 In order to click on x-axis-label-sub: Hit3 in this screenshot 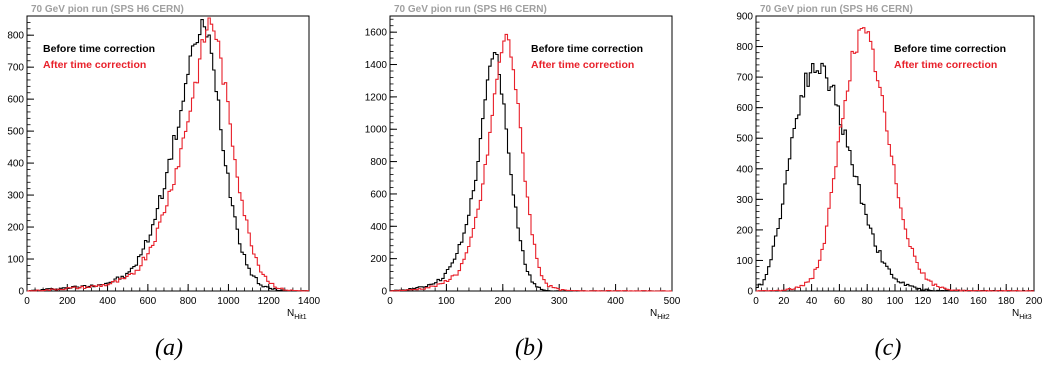, I will do `click(1025, 317)`.